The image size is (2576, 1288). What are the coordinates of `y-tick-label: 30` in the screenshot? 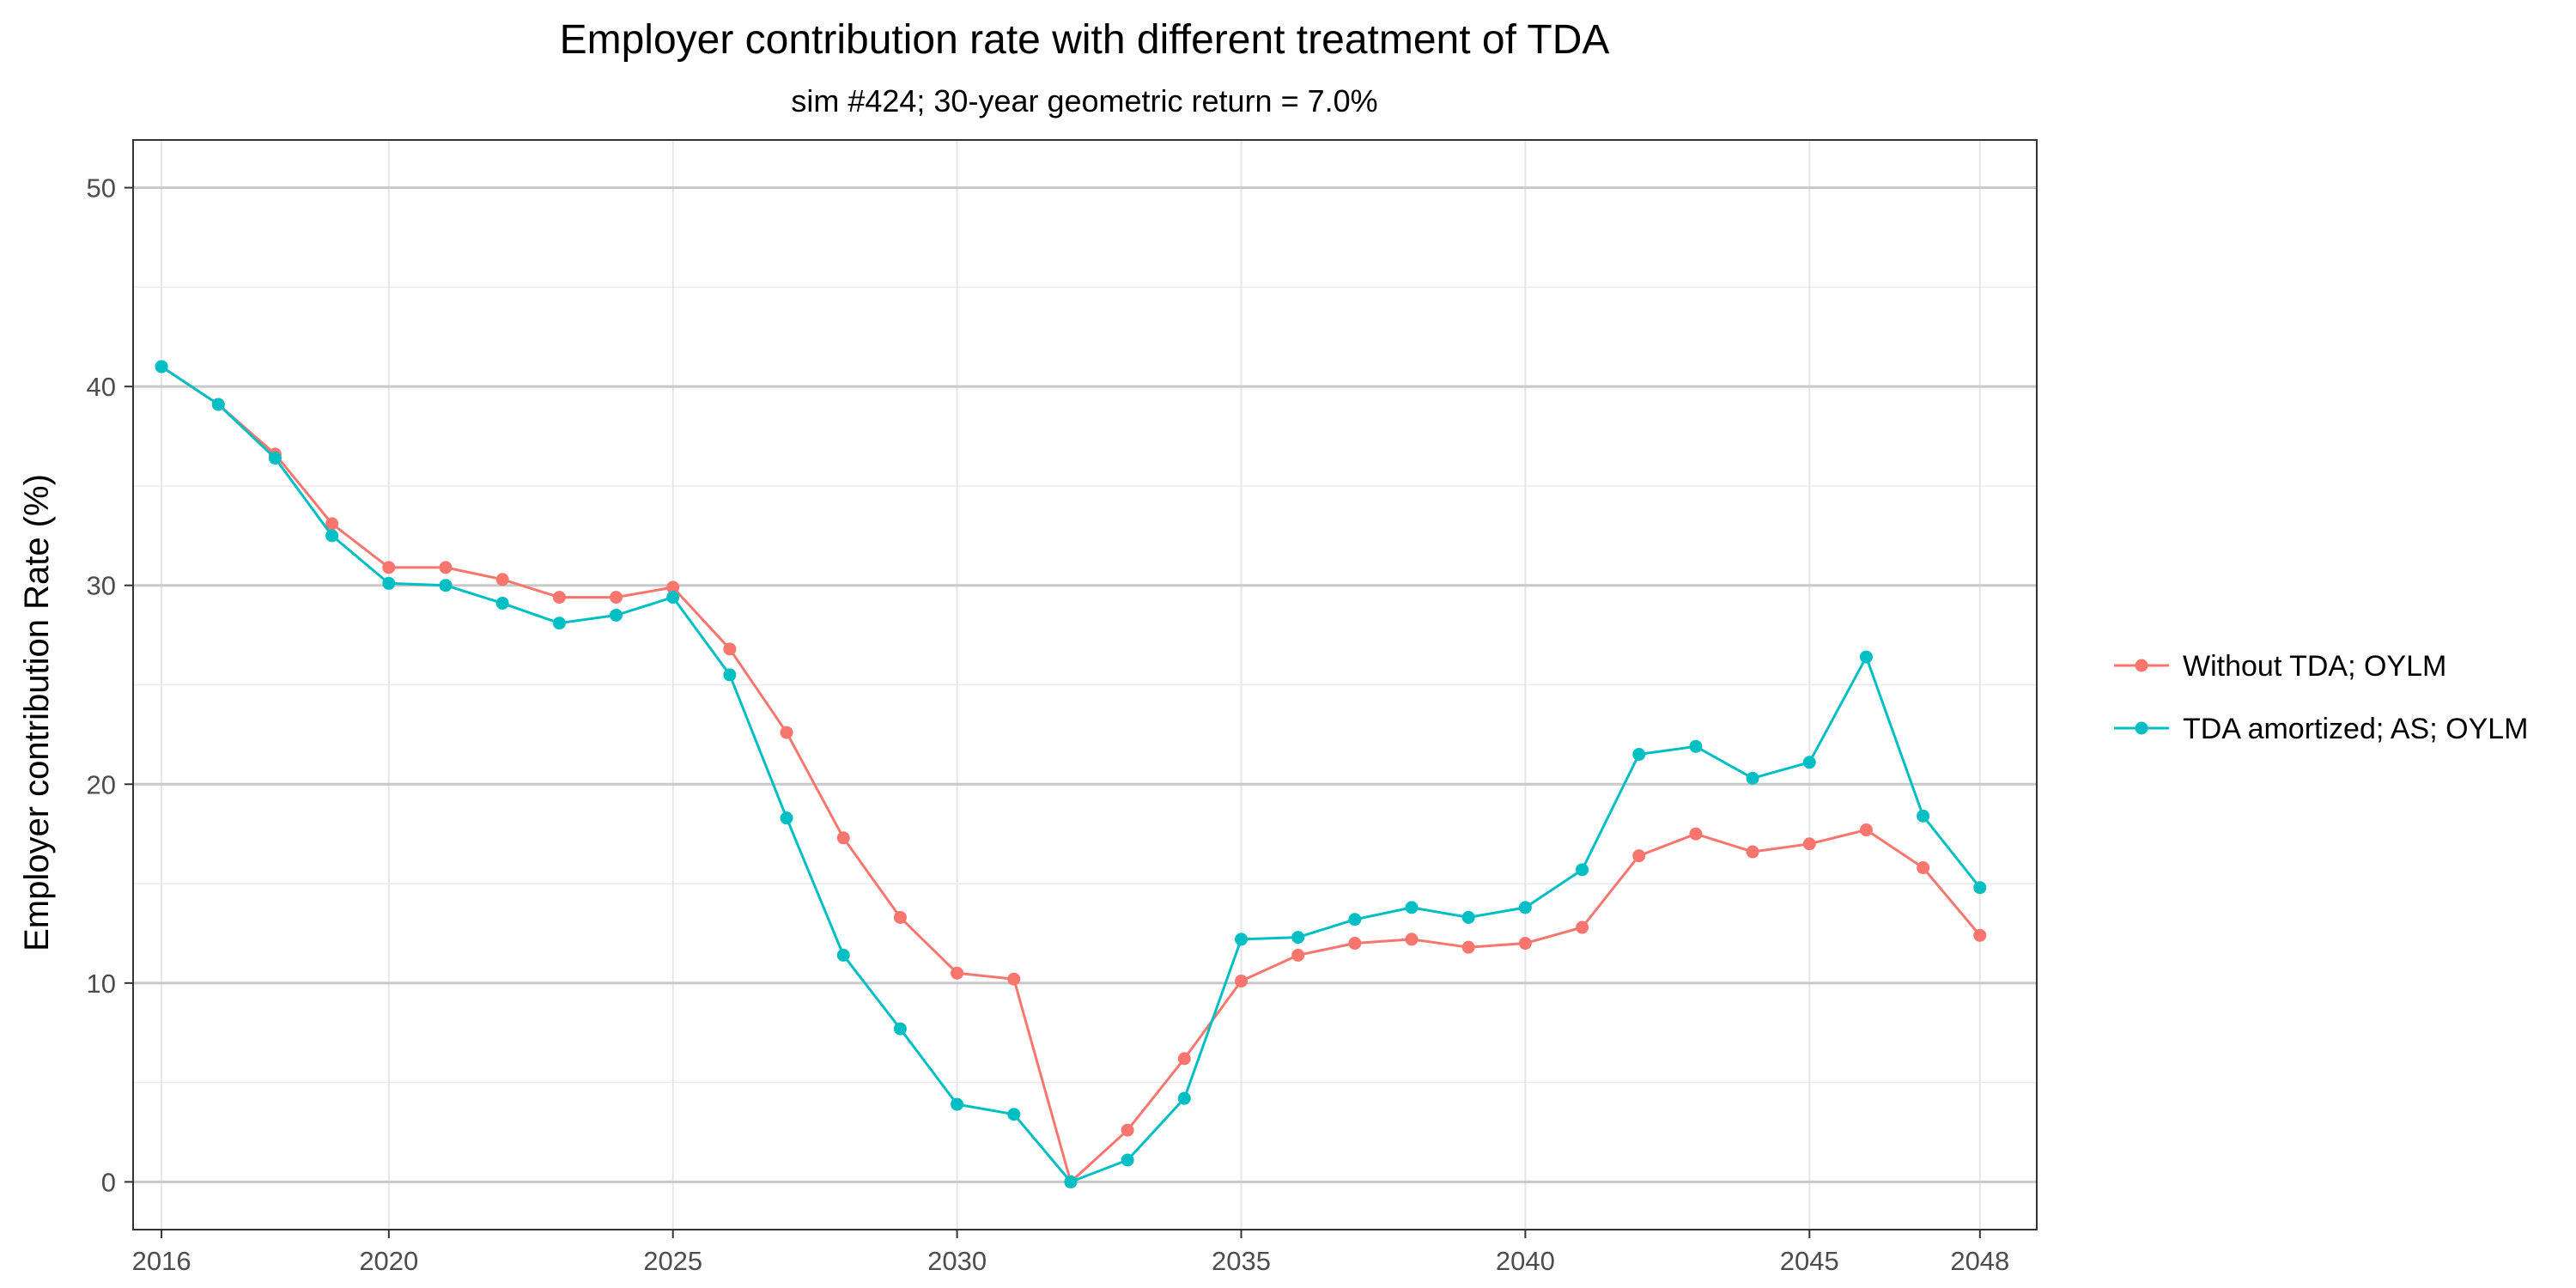 It's located at (101, 586).